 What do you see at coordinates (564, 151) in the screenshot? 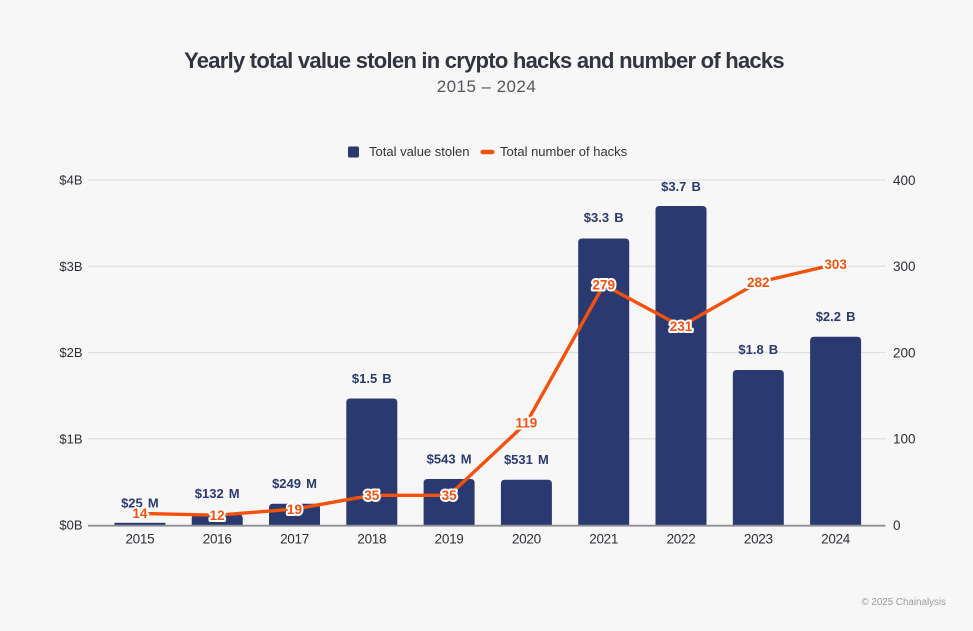
I see `svg-text: Total number of hacks` at bounding box center [564, 151].